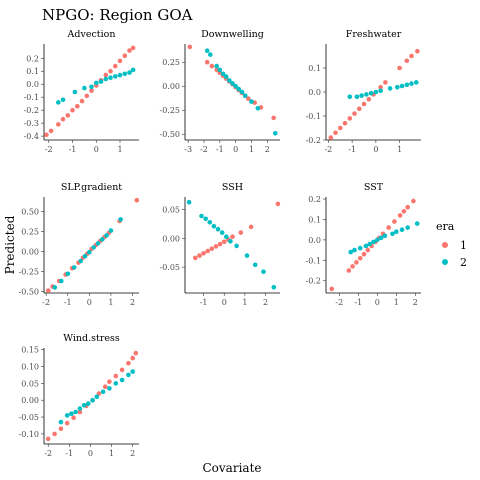 The image size is (480, 480). Describe the element at coordinates (28, 417) in the screenshot. I see `y-tick-label: -0.05` at that location.